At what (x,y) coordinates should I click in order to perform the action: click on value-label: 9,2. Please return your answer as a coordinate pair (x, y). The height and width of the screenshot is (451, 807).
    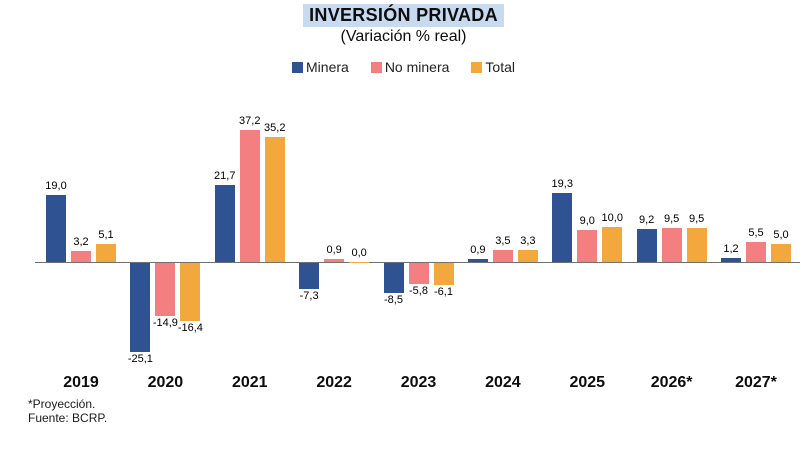
    Looking at the image, I should click on (646, 220).